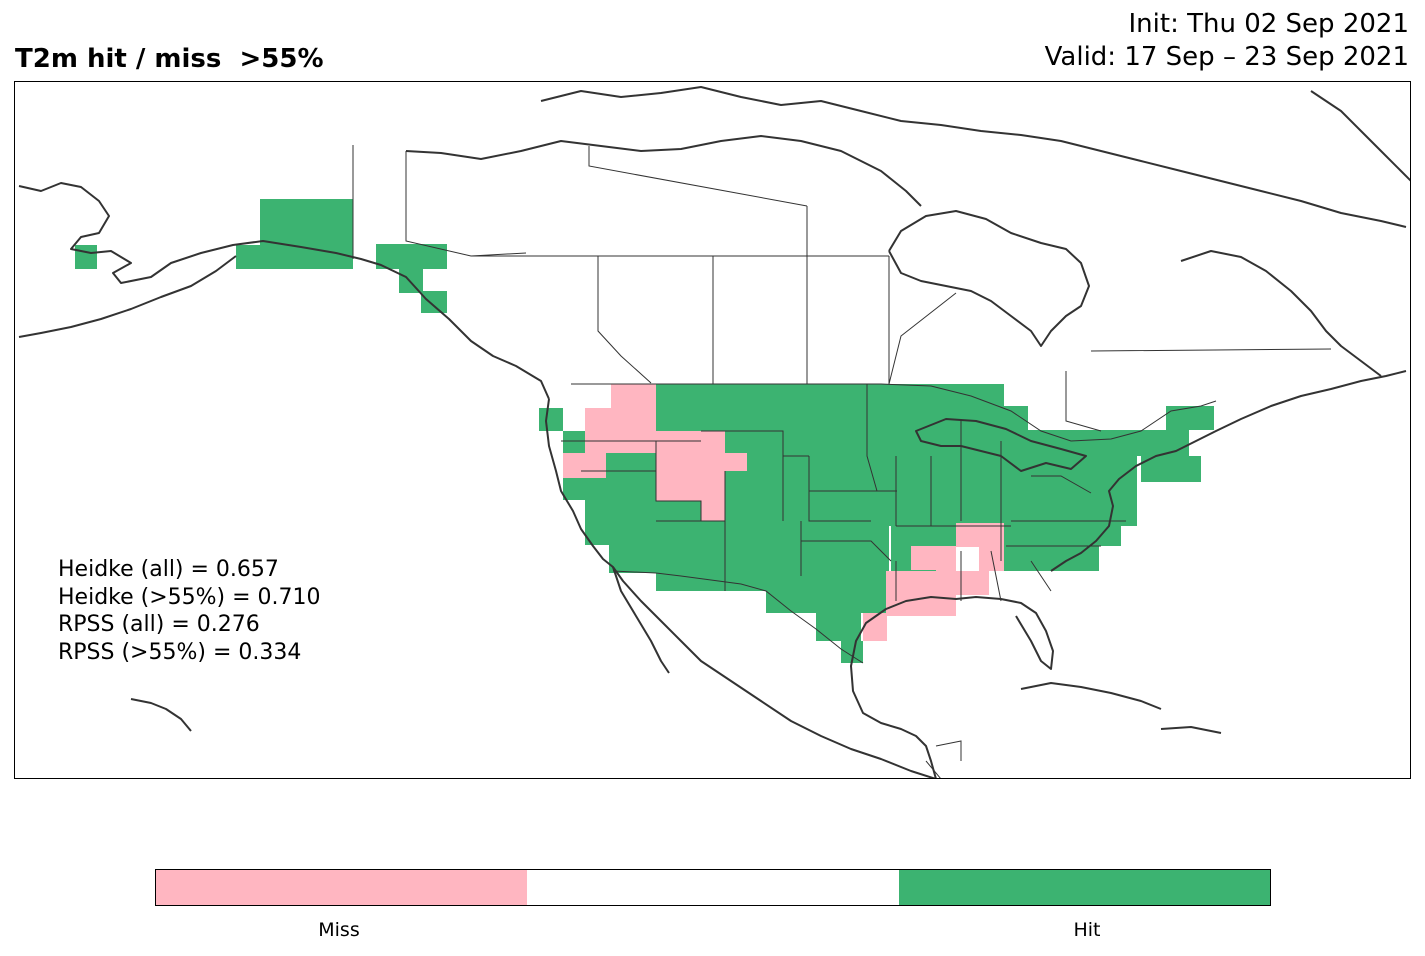 This screenshot has height=956, width=1425. I want to click on canada-us-border, so click(894, 412).